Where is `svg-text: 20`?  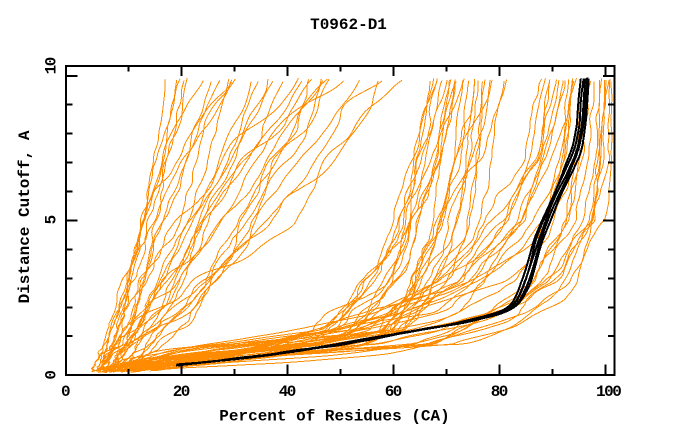 svg-text: 20 is located at coordinates (181, 392).